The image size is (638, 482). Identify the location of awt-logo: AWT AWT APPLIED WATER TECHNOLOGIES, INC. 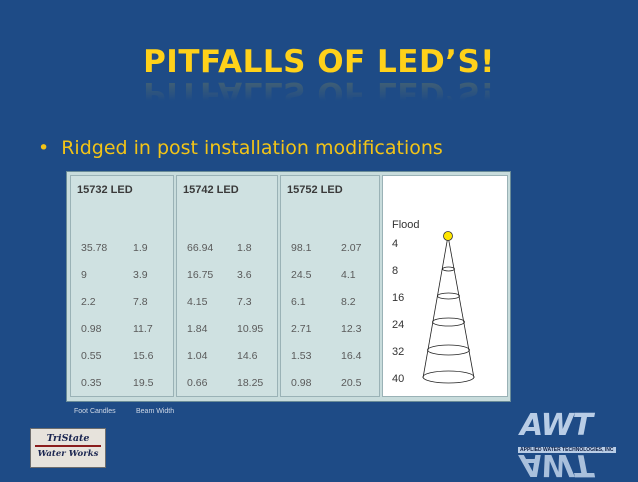
(564, 445).